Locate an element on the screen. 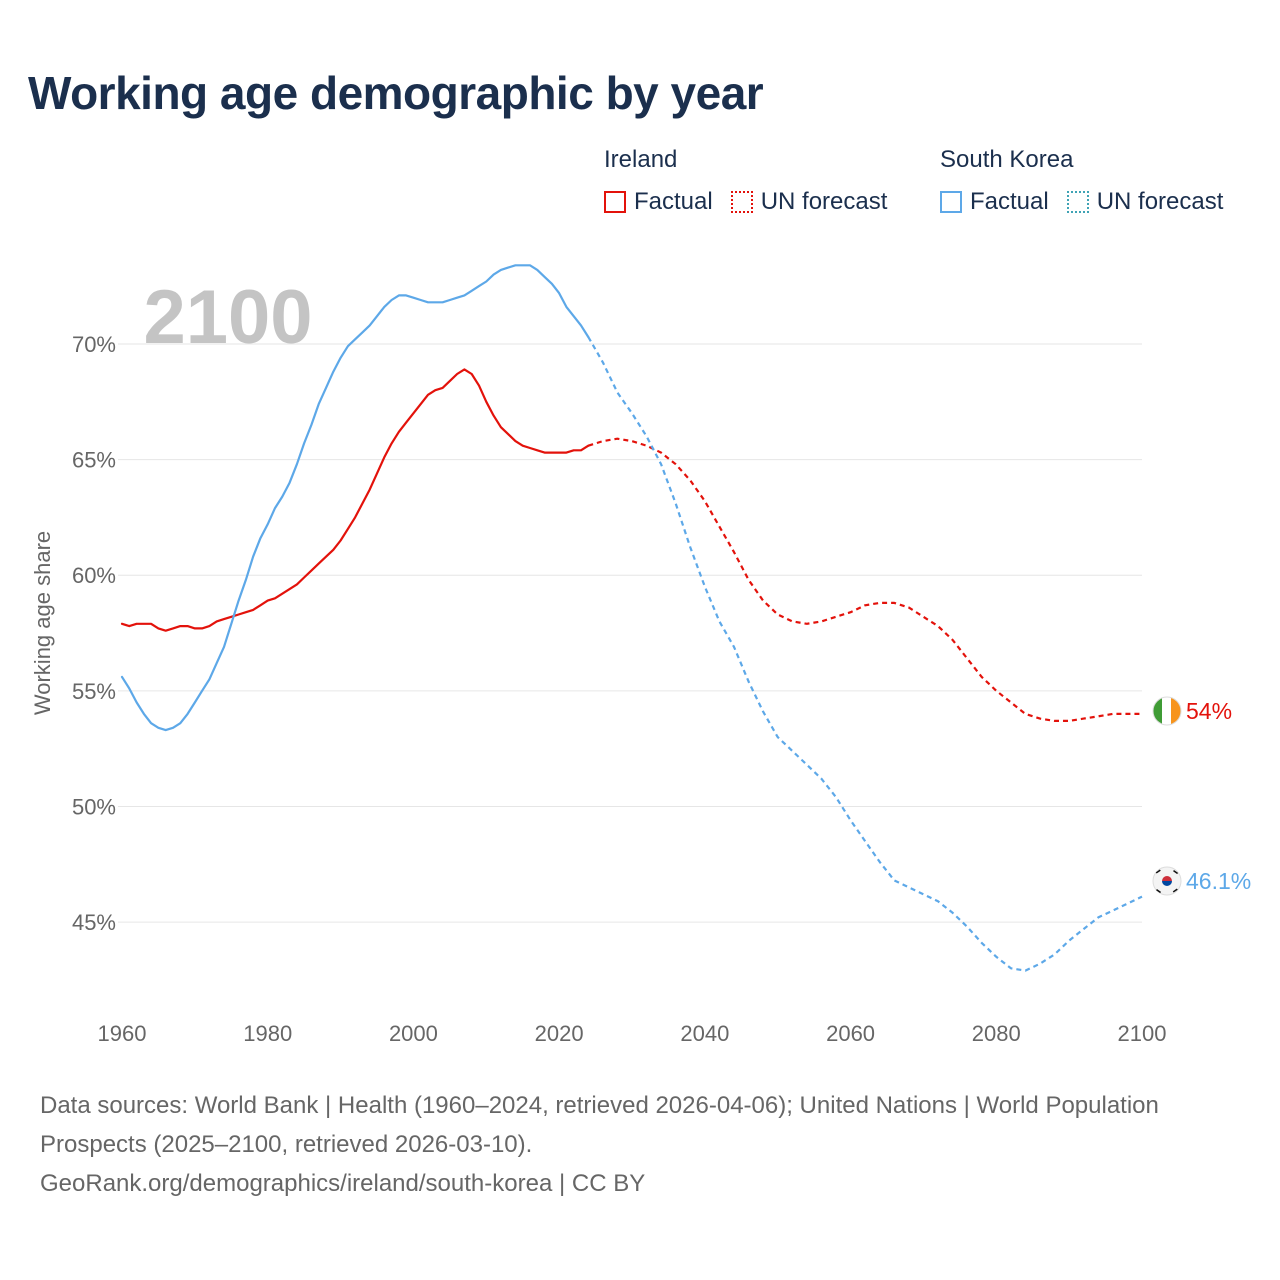 This screenshot has height=1280, width=1280. legend-item-south-korea-factual: Factual is located at coordinates (994, 202).